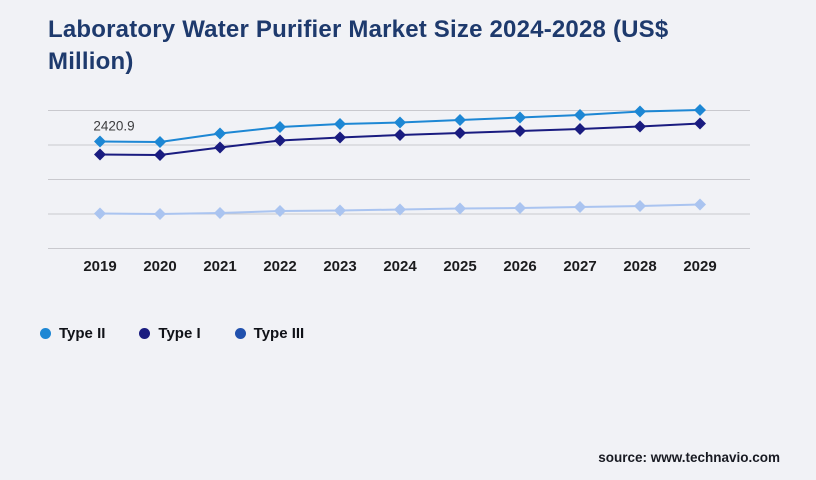  What do you see at coordinates (279, 266) in the screenshot?
I see `x-tick-label: 2022` at bounding box center [279, 266].